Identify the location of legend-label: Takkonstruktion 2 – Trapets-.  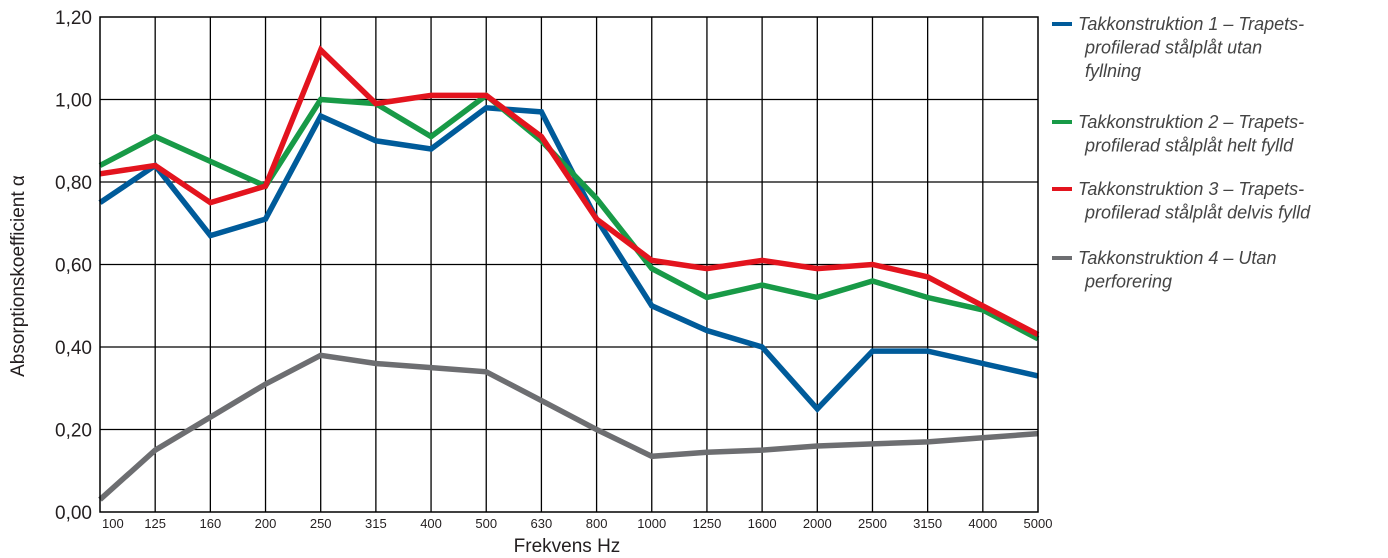
(1191, 122).